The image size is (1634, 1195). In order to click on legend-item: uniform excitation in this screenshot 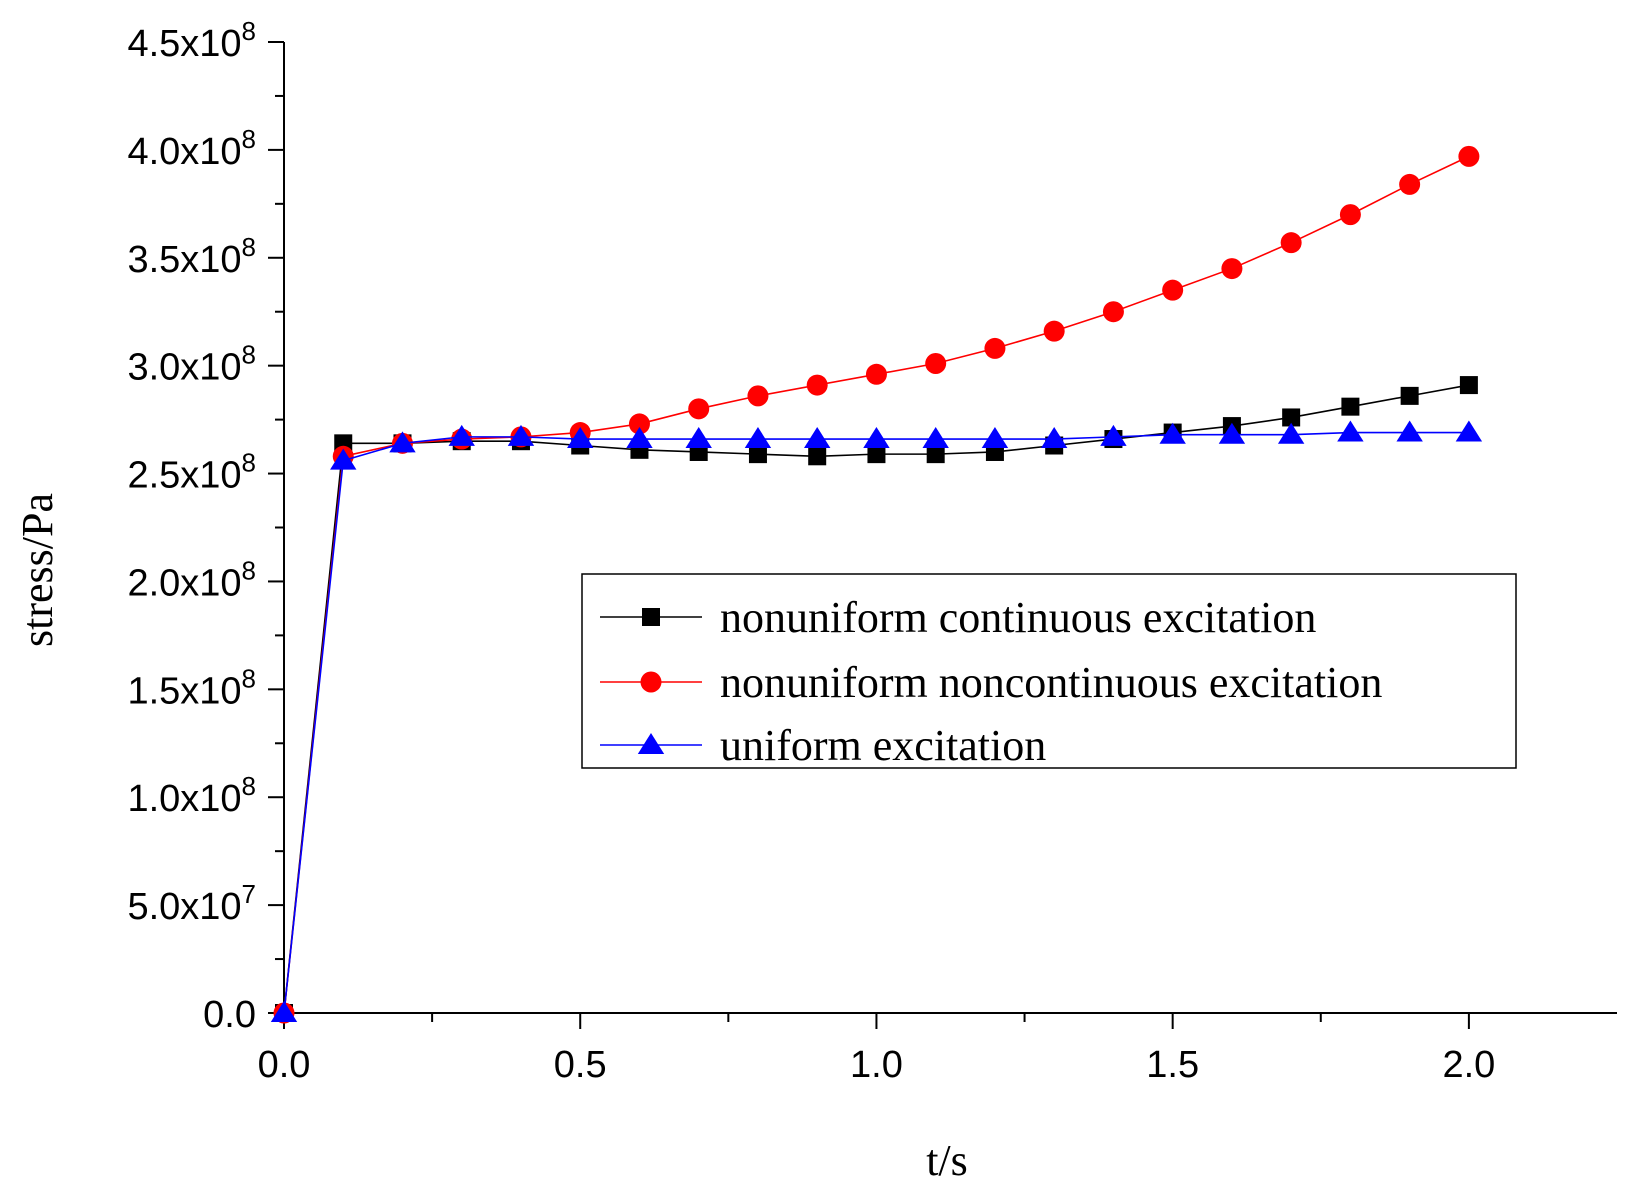, I will do `click(823, 745)`.